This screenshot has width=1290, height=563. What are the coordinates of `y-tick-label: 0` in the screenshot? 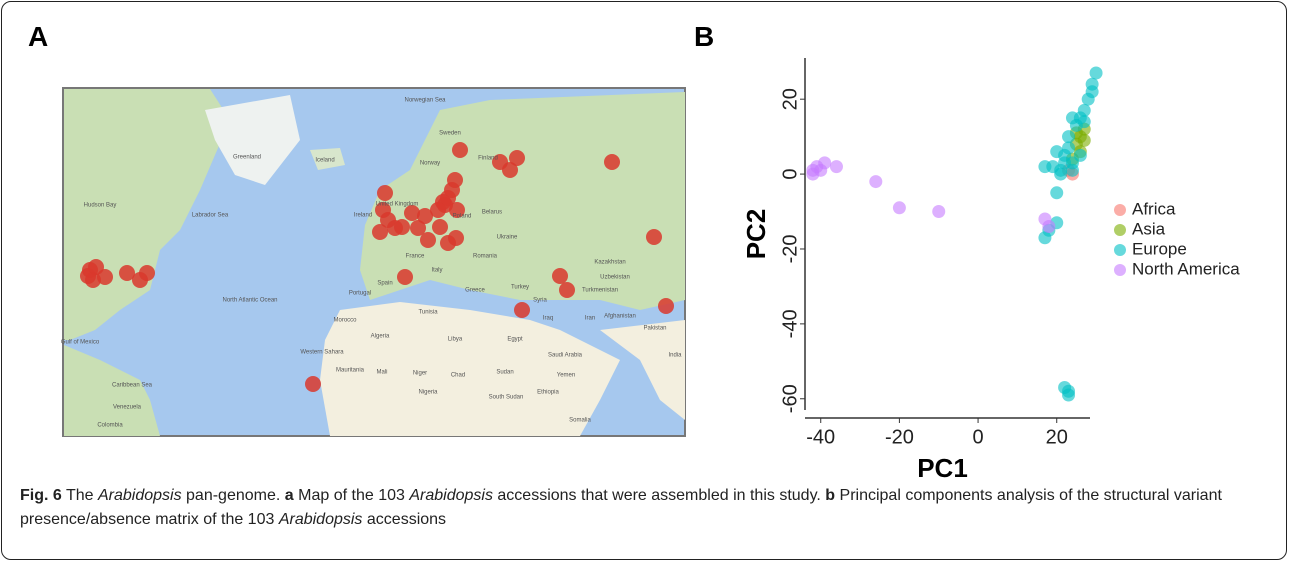 It's located at (790, 174).